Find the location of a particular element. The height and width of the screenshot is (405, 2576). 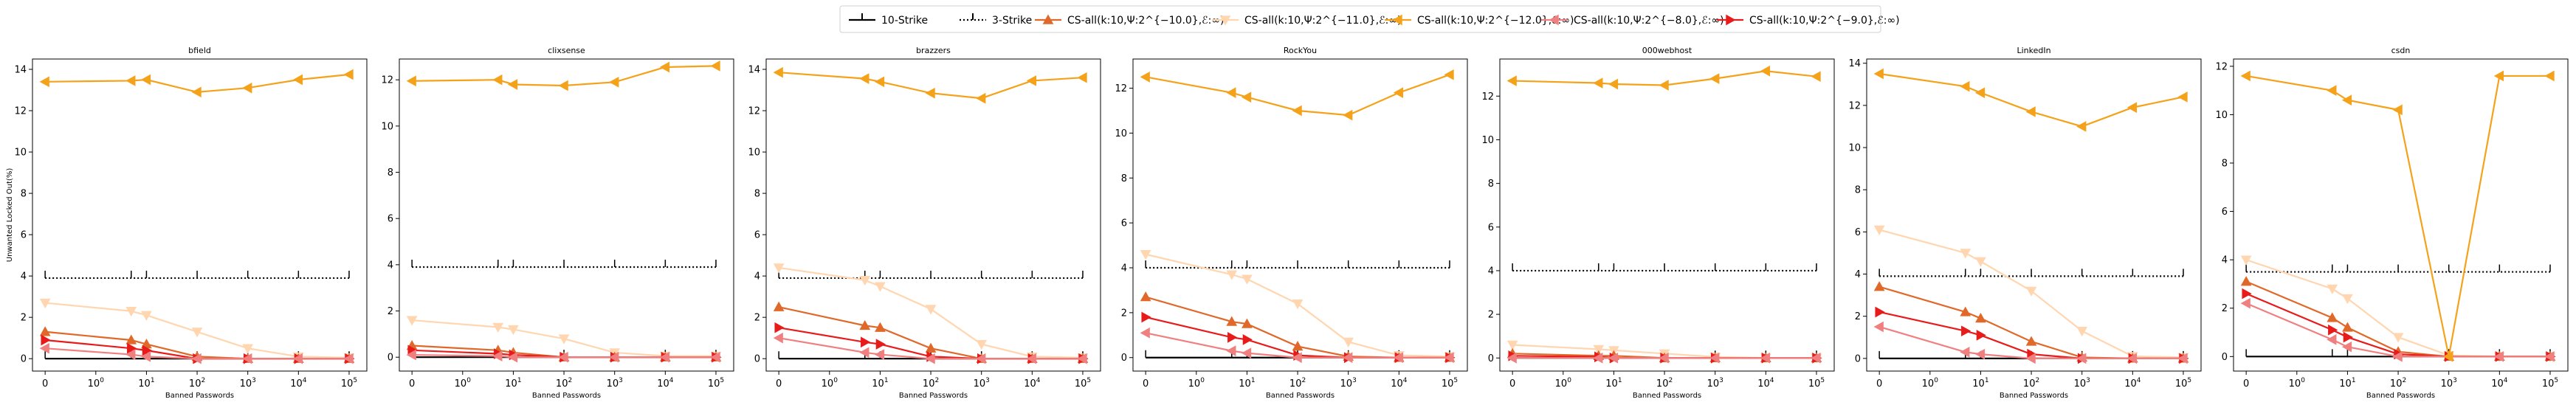

x-tick-label: 10⁰ is located at coordinates (96, 384).